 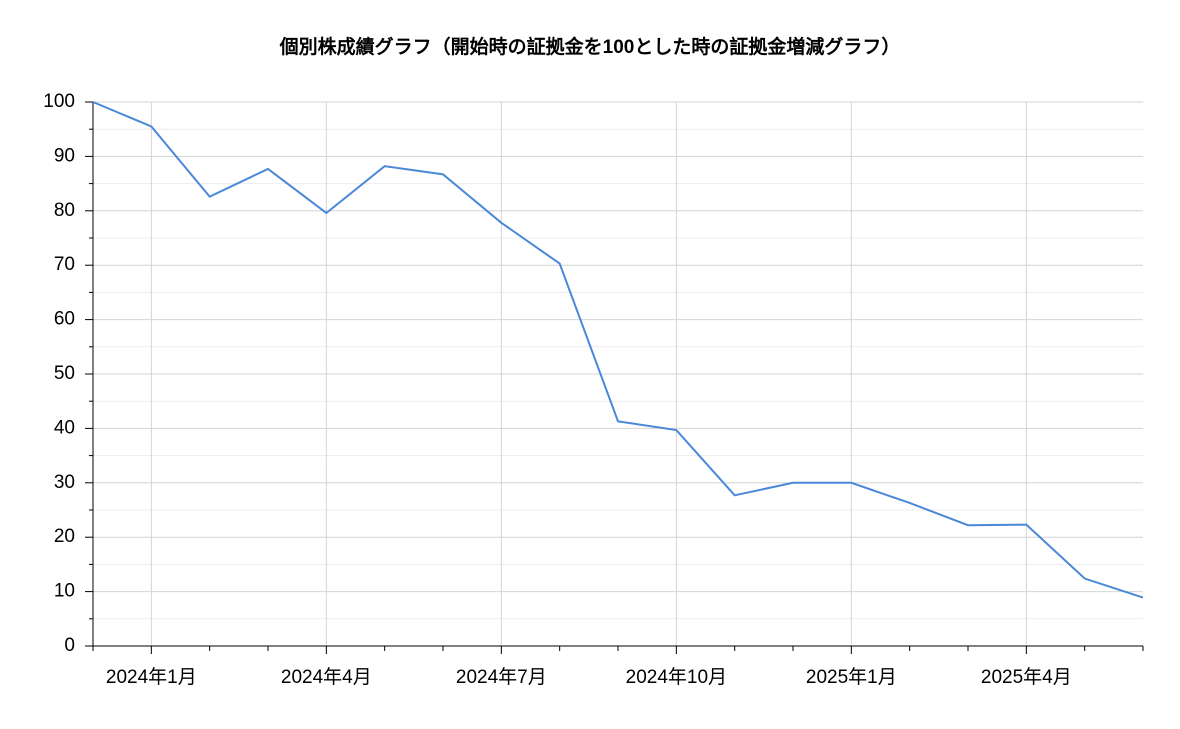 I want to click on x-tick-label: 2024年10月, so click(x=676, y=677).